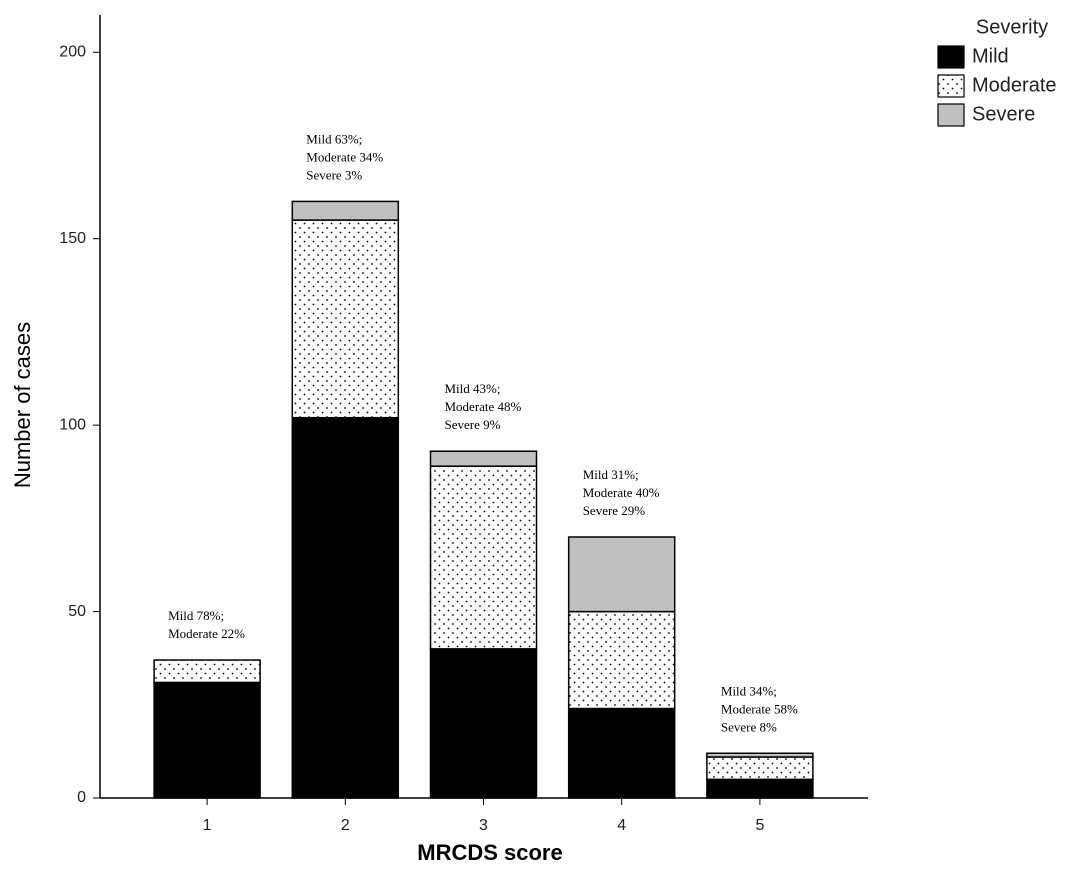  I want to click on annotation: Severe 9%, so click(473, 424).